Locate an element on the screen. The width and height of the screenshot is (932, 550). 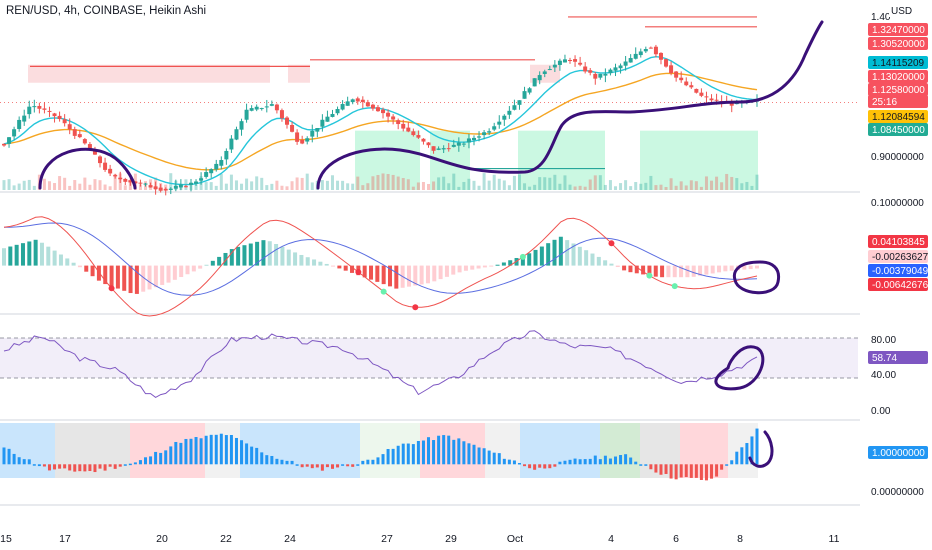
oscillator-pane is located at coordinates (379, 452).